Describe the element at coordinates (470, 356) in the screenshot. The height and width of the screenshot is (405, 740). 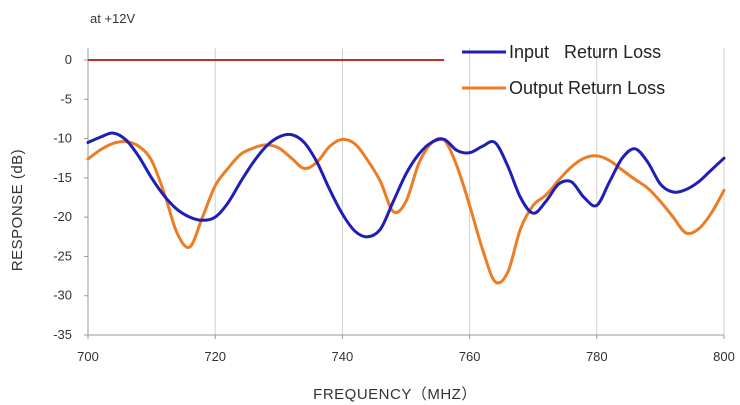
I see `x-tick-label: 760` at that location.